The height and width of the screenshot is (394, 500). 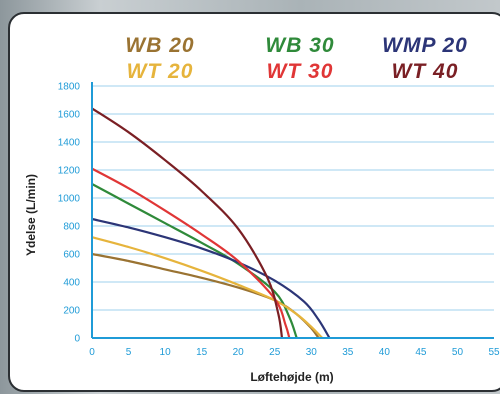 What do you see at coordinates (202, 352) in the screenshot?
I see `x-tick-label: 15` at bounding box center [202, 352].